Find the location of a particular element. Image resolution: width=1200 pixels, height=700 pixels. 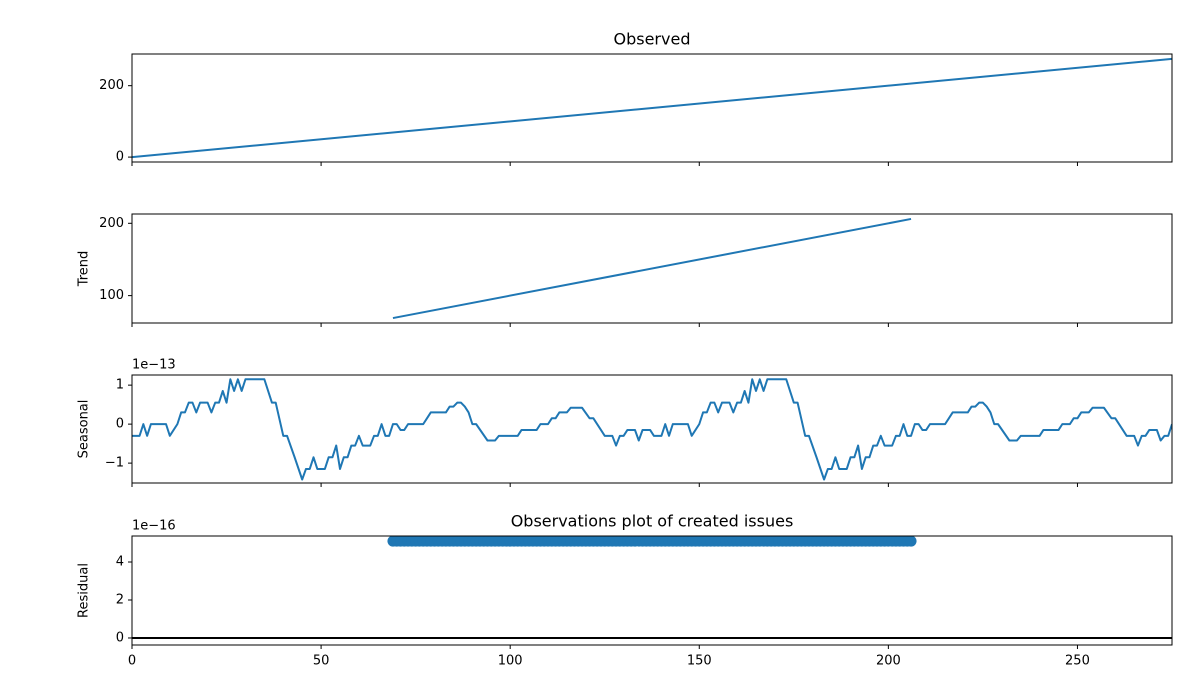

y-tick-label: 1 is located at coordinates (120, 385).